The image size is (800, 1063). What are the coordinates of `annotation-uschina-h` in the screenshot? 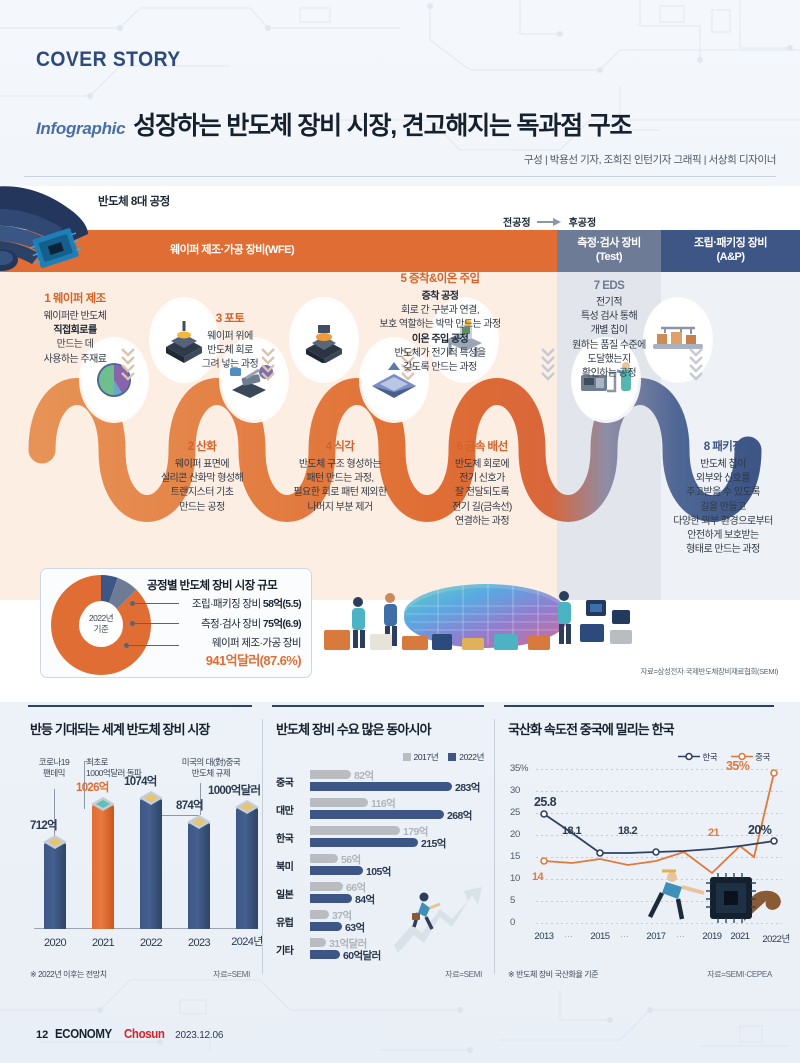 It's located at (176, 815).